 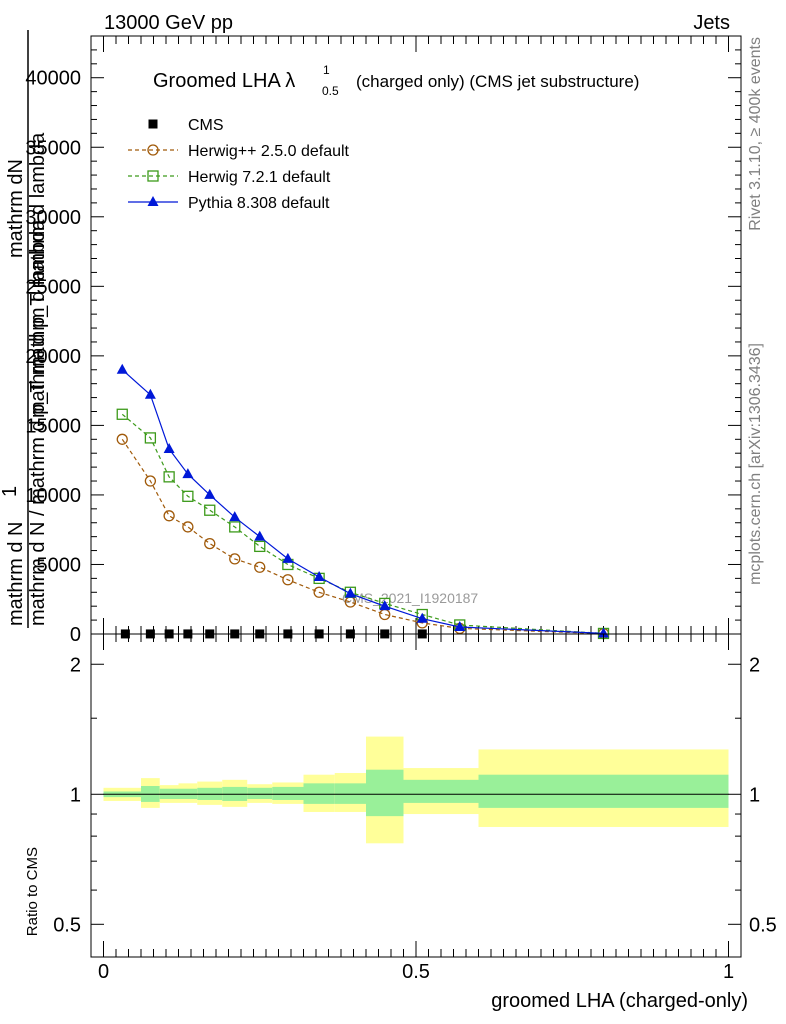 What do you see at coordinates (168, 23) in the screenshot?
I see `header-left: 13000 GeV pp` at bounding box center [168, 23].